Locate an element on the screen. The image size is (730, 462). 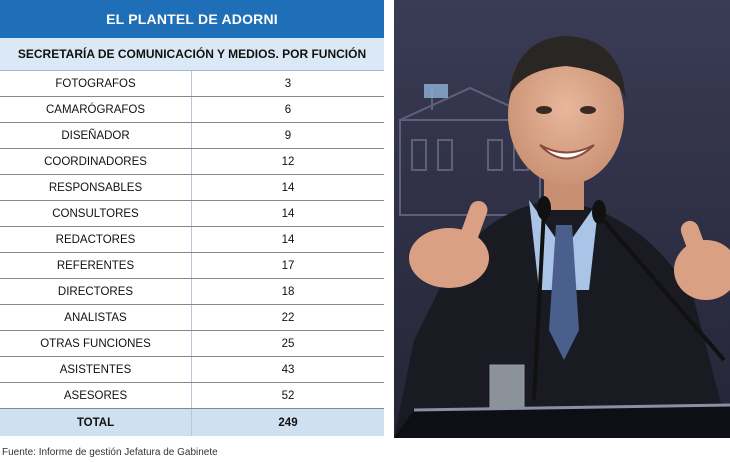
function-label: COORDINADORES is located at coordinates (96, 161).